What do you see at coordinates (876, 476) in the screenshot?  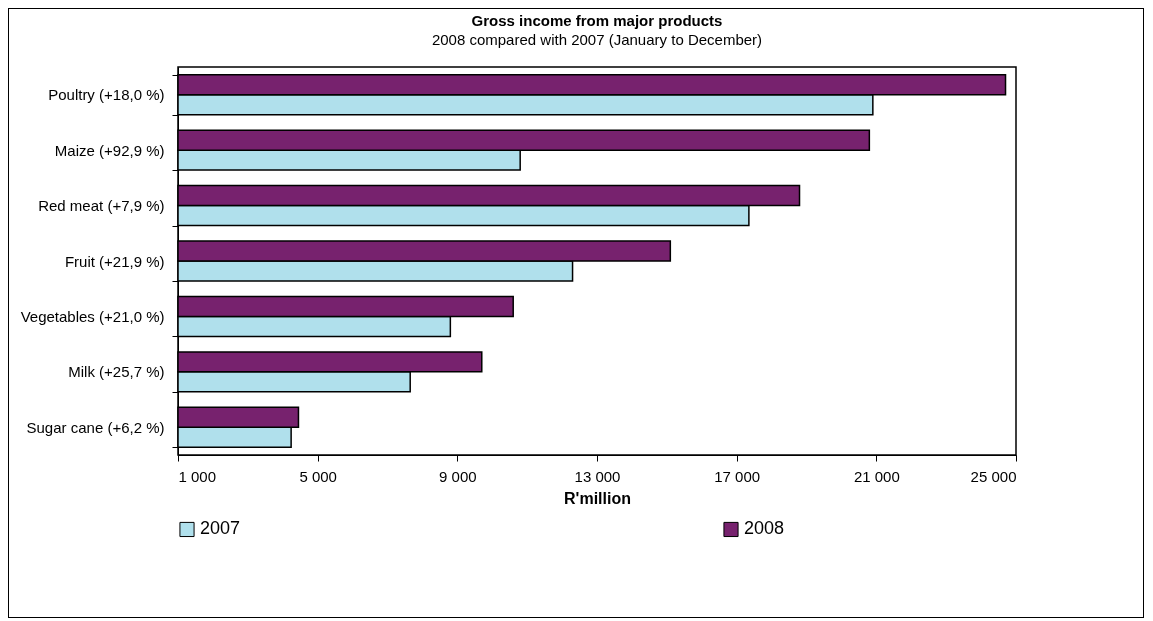 I see `x-tick-label: 21 000` at bounding box center [876, 476].